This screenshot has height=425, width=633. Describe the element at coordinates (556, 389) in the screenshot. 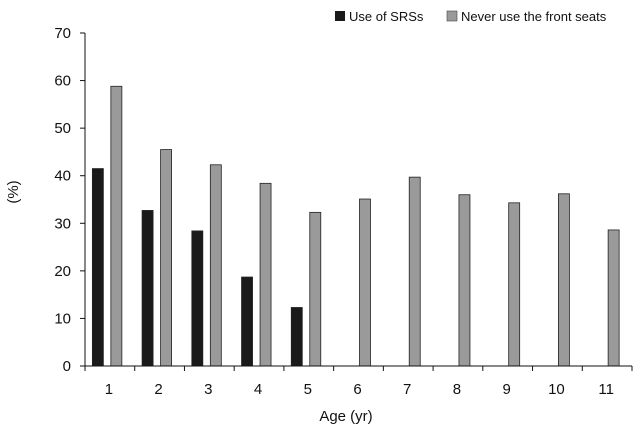

I see `x-tick-label: 10` at that location.